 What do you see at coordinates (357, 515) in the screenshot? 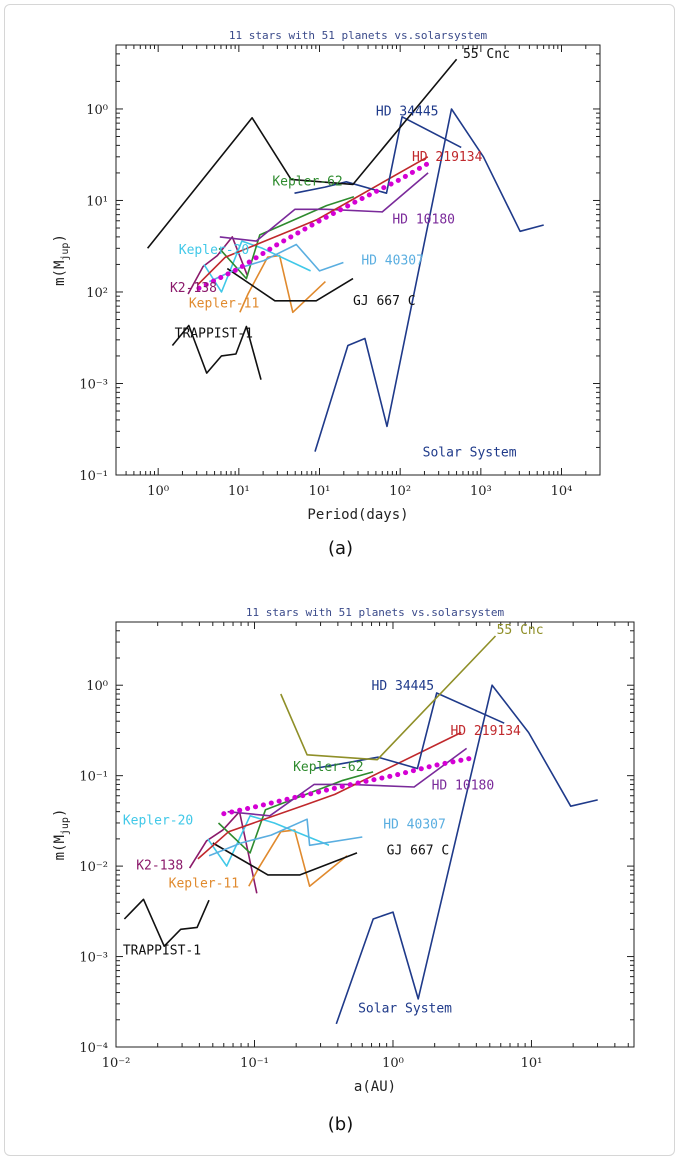
I see `x-axis-label: Period(days)` at bounding box center [357, 515].